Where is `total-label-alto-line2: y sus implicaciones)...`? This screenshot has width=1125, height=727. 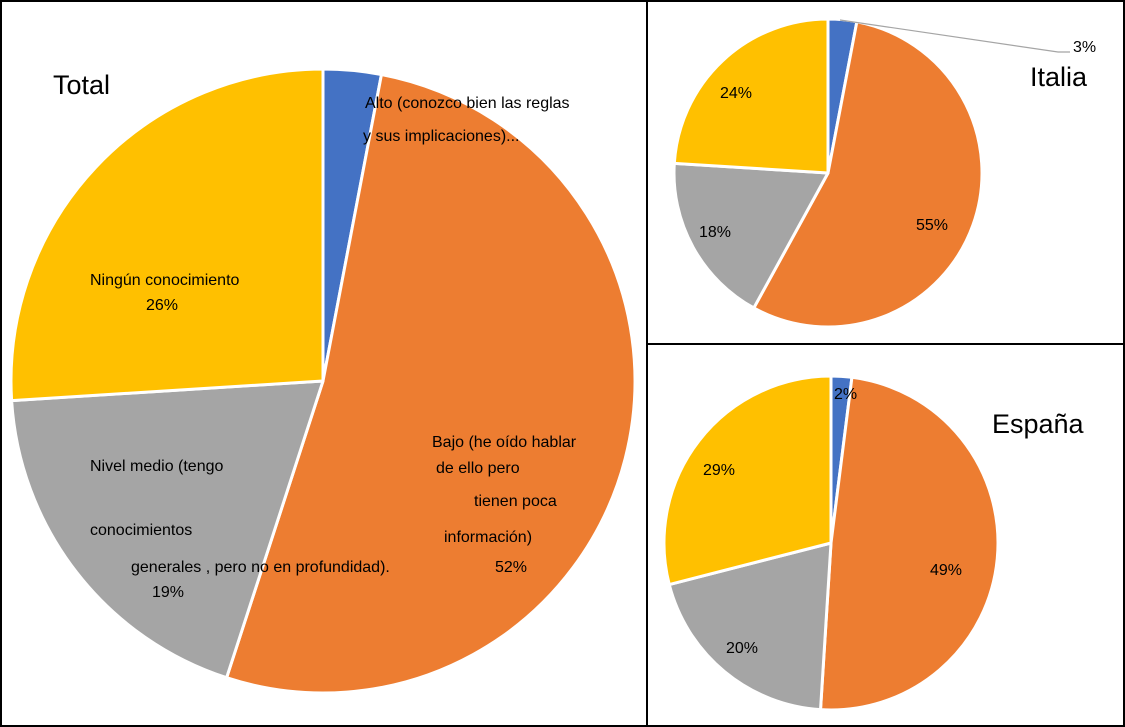 total-label-alto-line2: y sus implicaciones)... is located at coordinates (441, 136).